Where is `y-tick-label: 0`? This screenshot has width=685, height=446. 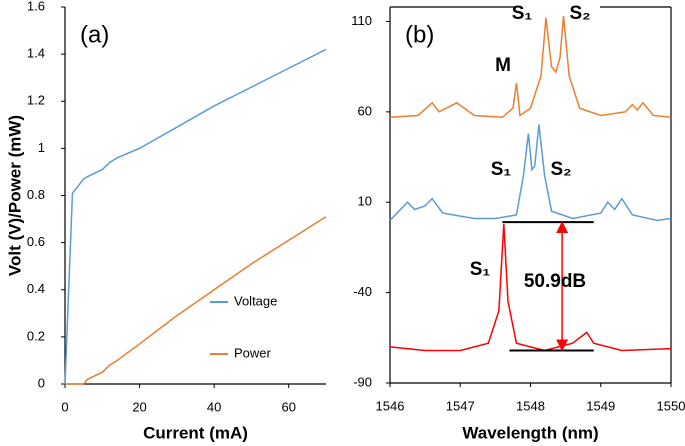 y-tick-label: 0 is located at coordinates (41, 382).